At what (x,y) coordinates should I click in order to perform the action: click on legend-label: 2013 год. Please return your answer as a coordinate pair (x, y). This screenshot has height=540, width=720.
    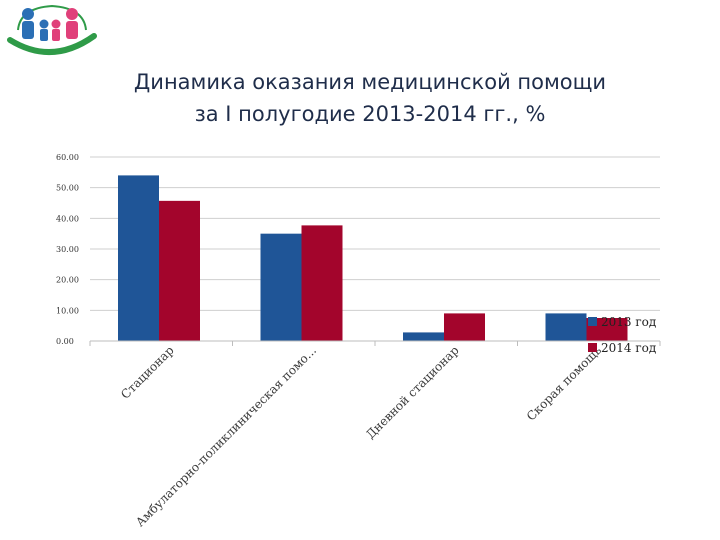
    Looking at the image, I should click on (628, 322).